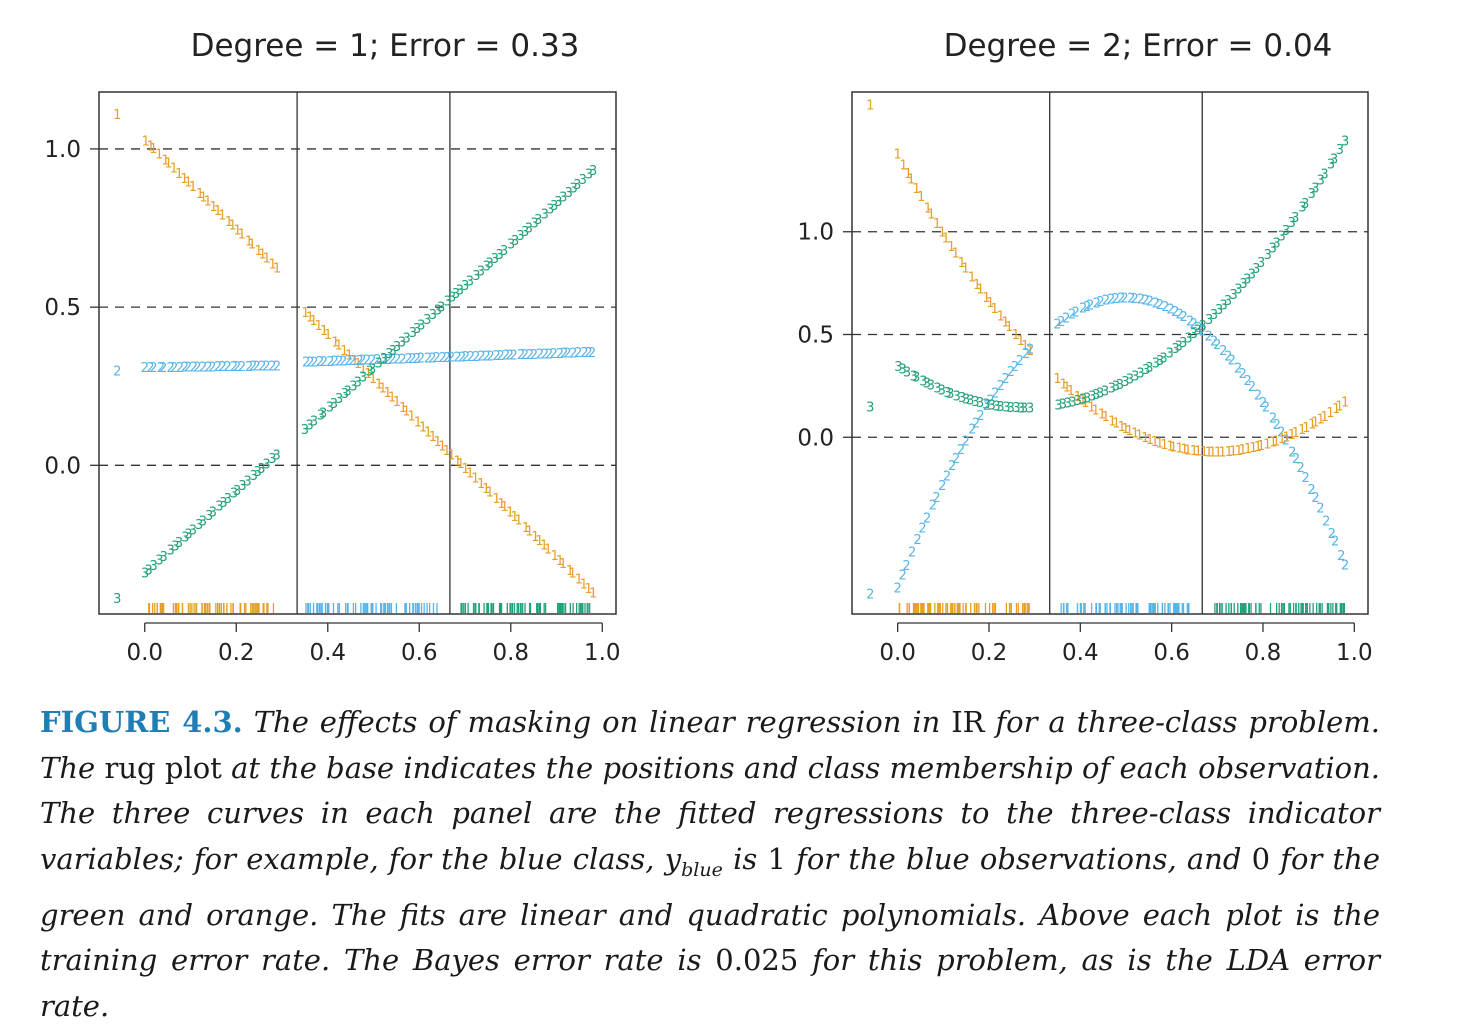  Describe the element at coordinates (870, 105) in the screenshot. I see `class-marker-1: 1` at that location.